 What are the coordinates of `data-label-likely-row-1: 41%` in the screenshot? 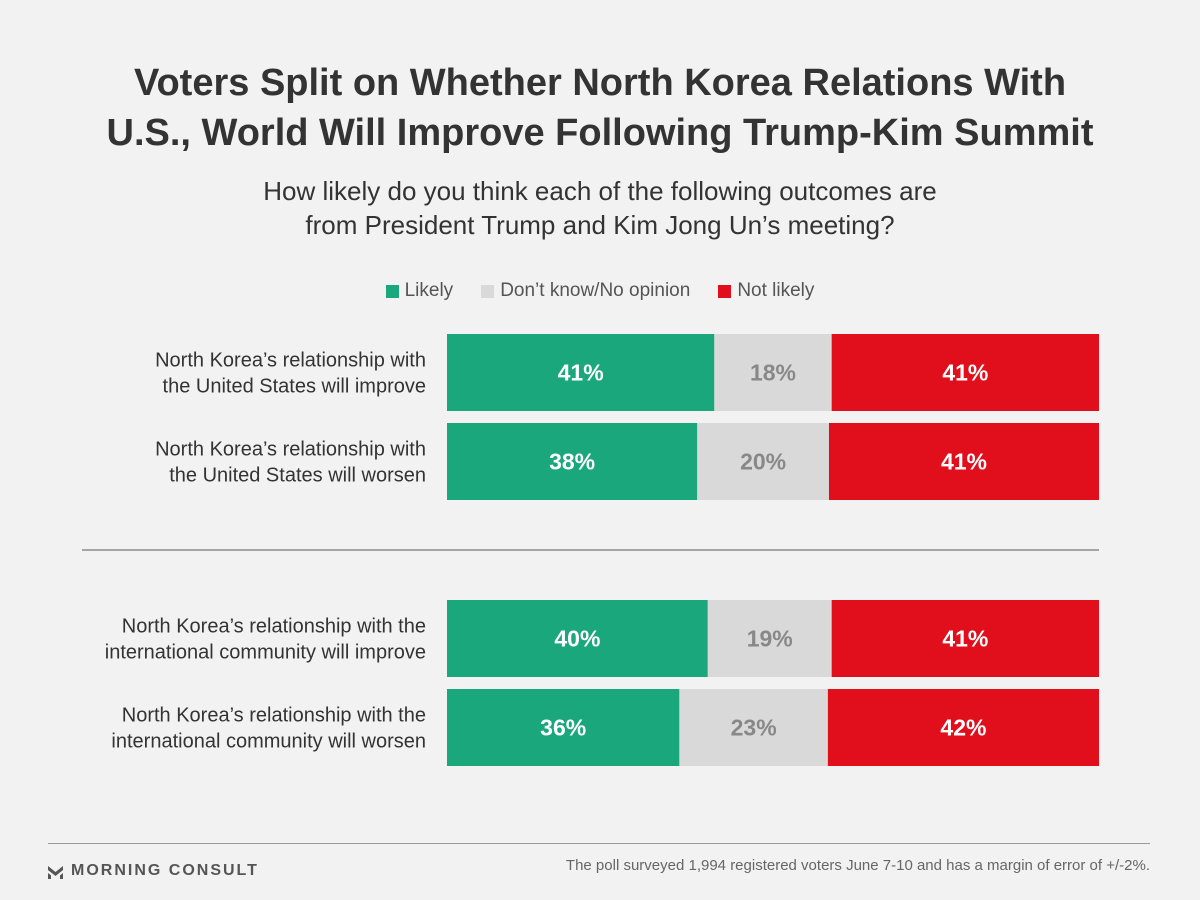 It's located at (581, 373).